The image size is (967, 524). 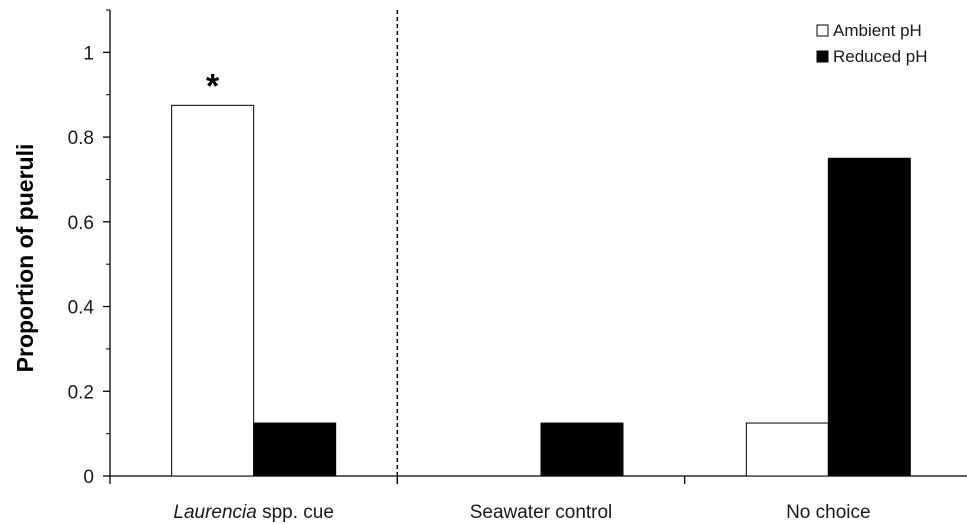 I want to click on y-tick-label: 0.8, so click(x=81, y=138).